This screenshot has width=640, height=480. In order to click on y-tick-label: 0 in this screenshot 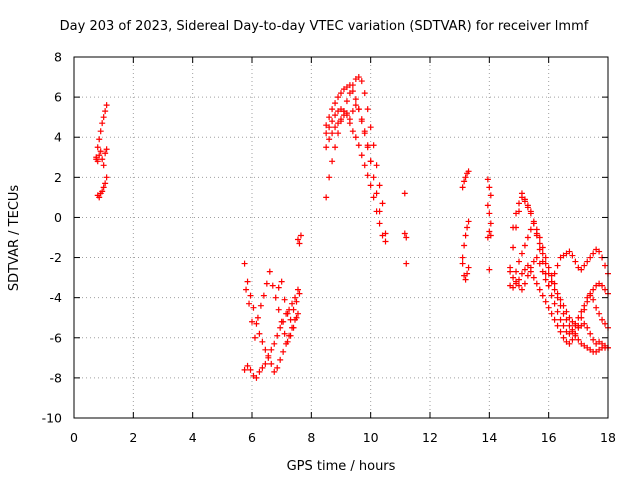, I will do `click(58, 217)`.